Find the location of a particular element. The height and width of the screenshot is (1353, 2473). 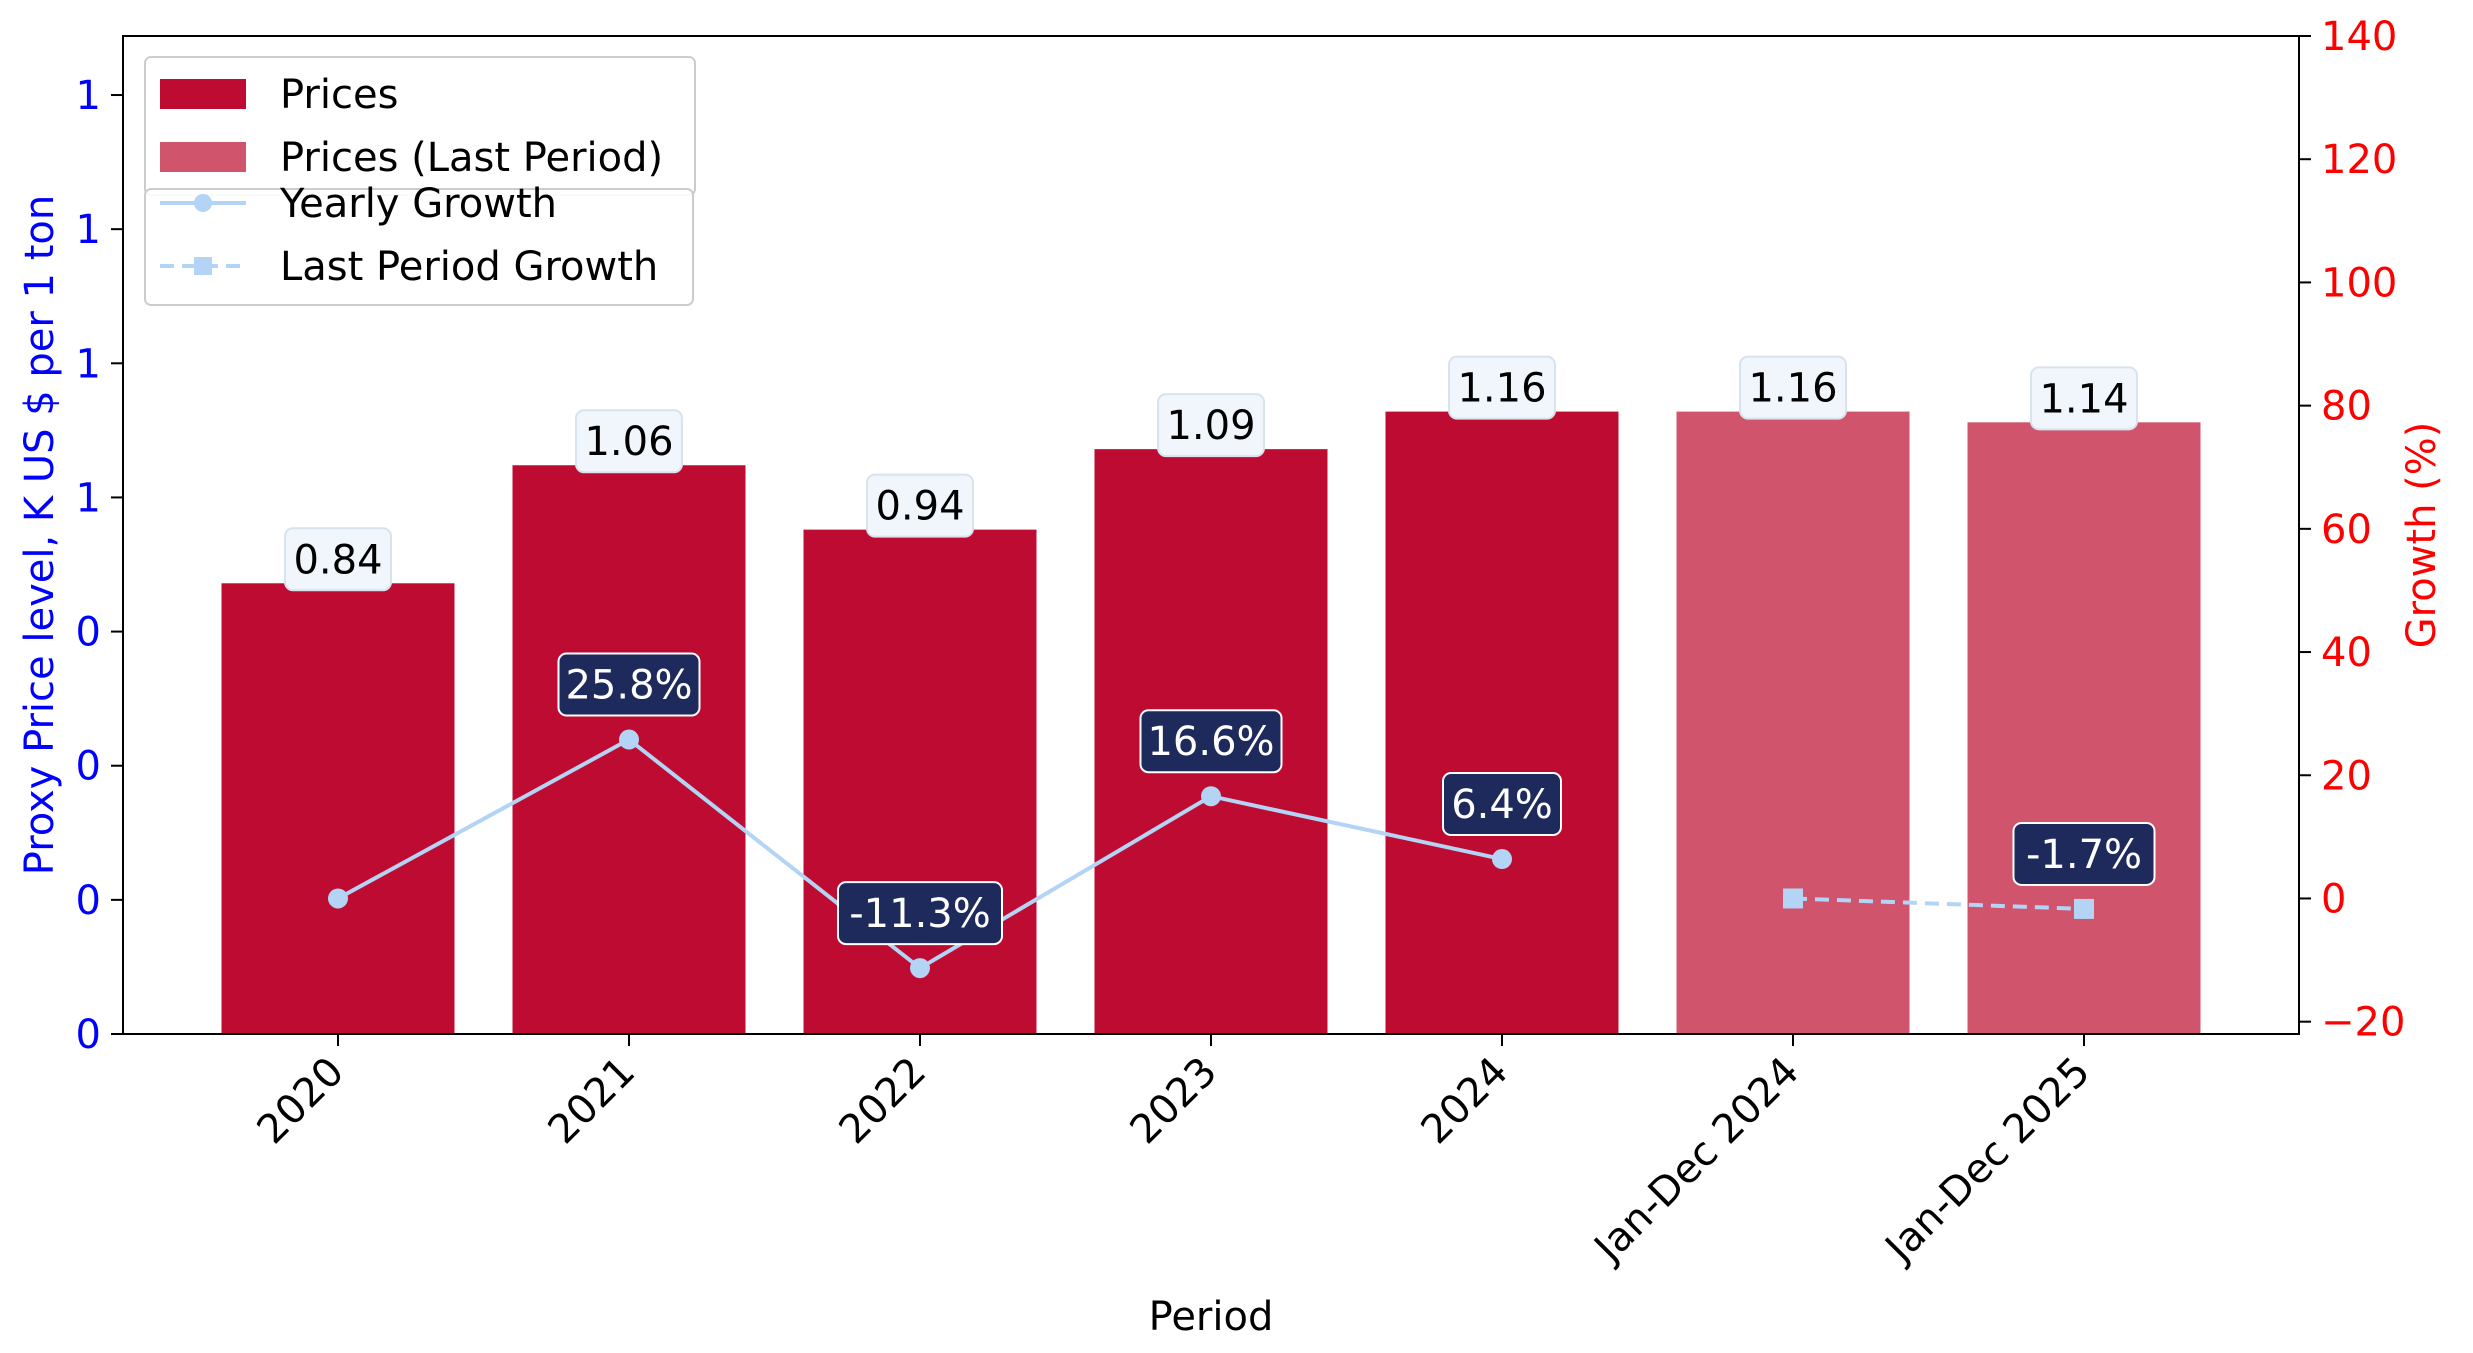

growth-label: -11.3% is located at coordinates (920, 914).